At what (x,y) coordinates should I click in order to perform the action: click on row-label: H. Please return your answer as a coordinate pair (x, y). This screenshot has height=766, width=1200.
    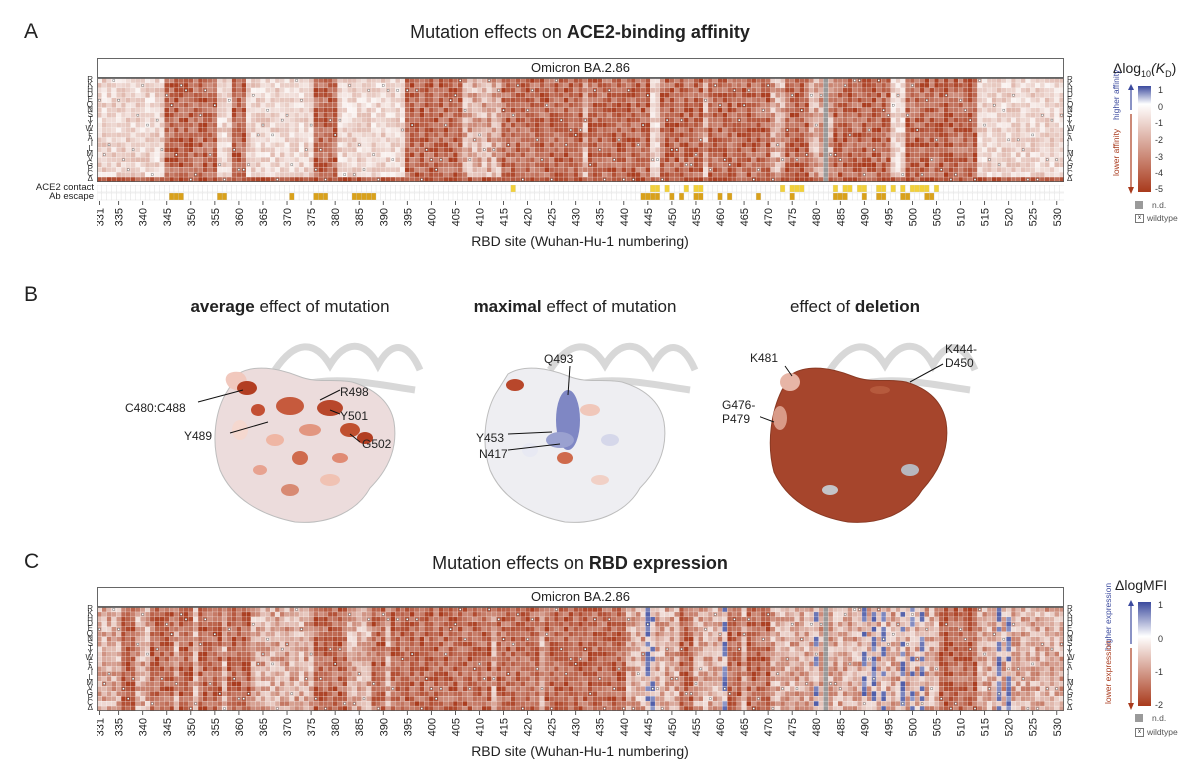
    Looking at the image, I should click on (1070, 89).